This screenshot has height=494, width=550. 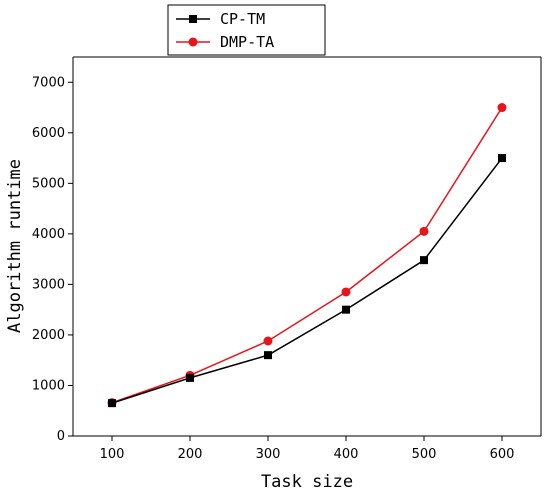 I want to click on y-tick-label: 5000, so click(x=48, y=183).